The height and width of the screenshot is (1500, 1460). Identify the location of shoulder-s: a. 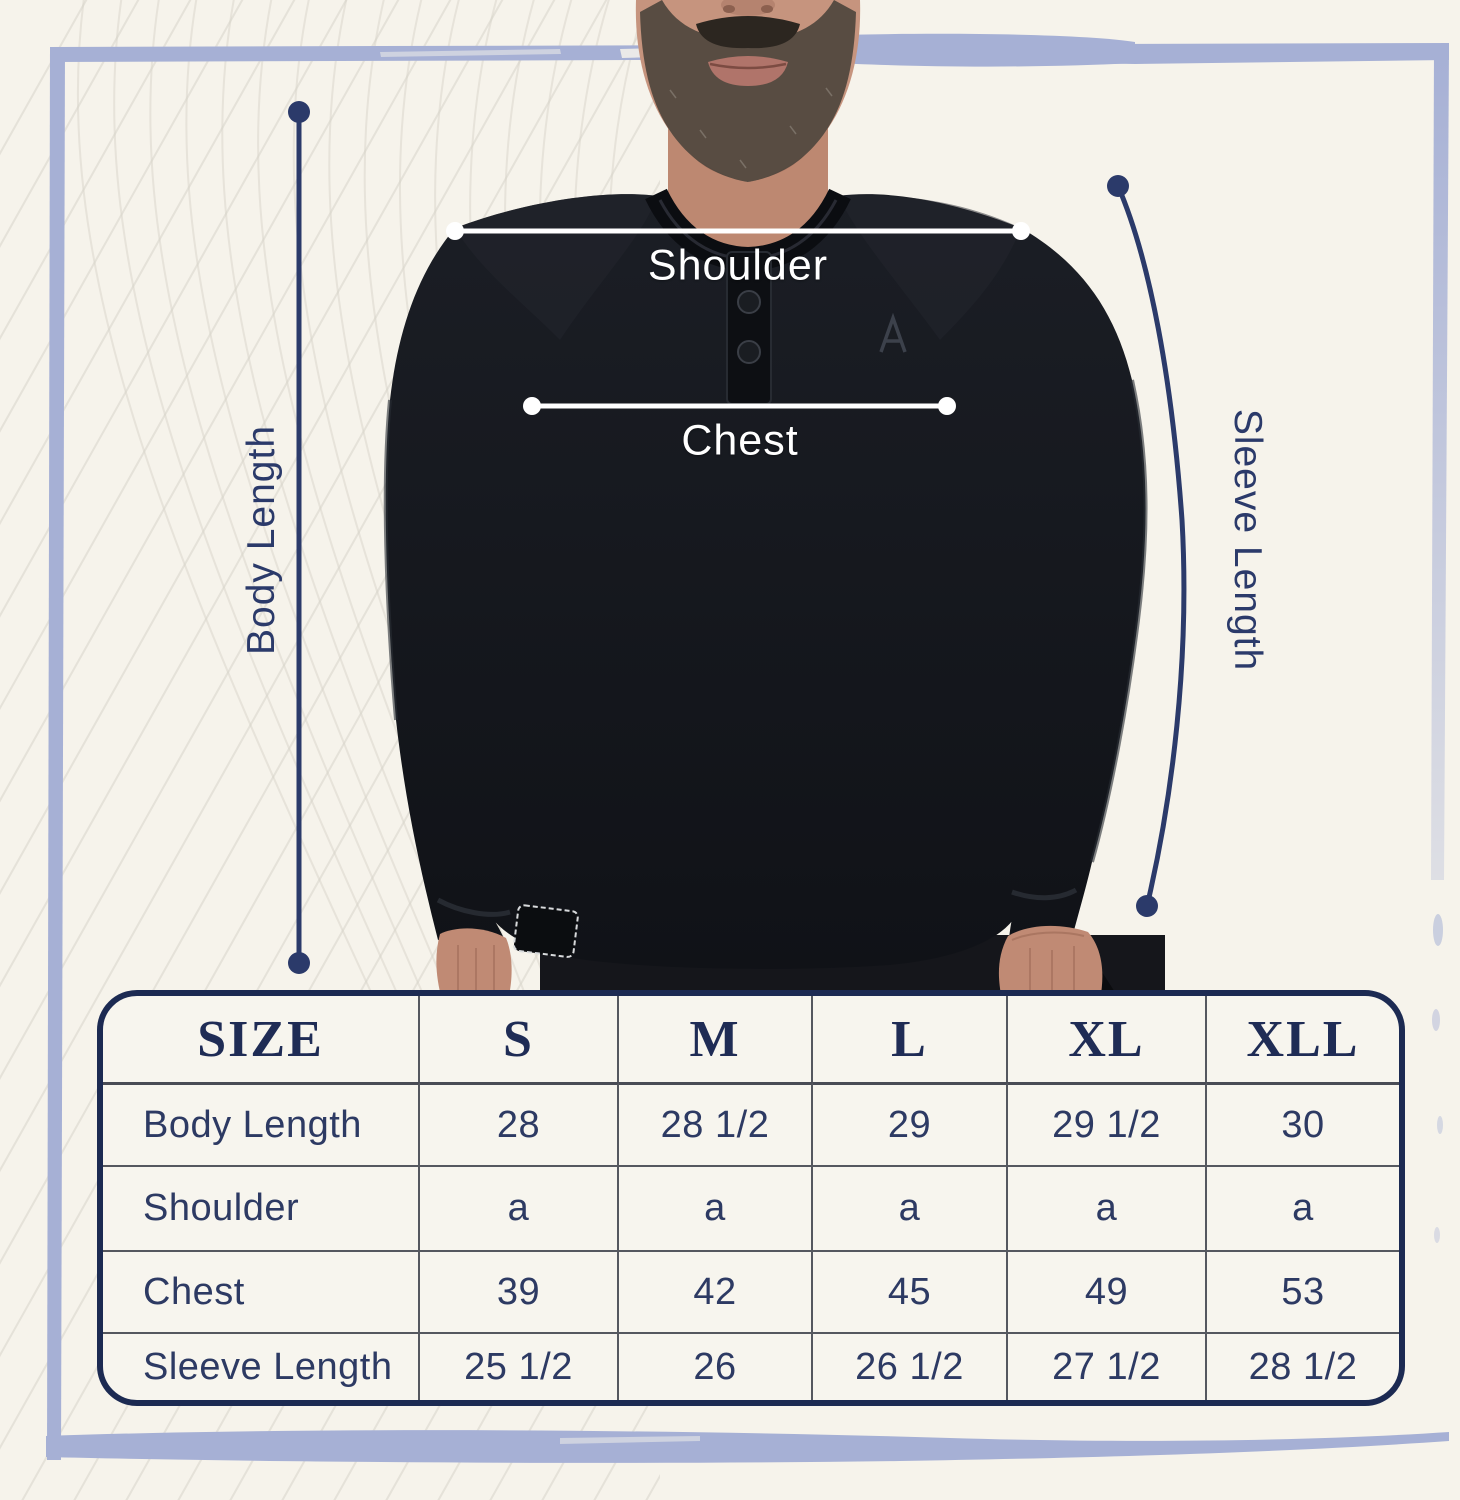
(519, 1207).